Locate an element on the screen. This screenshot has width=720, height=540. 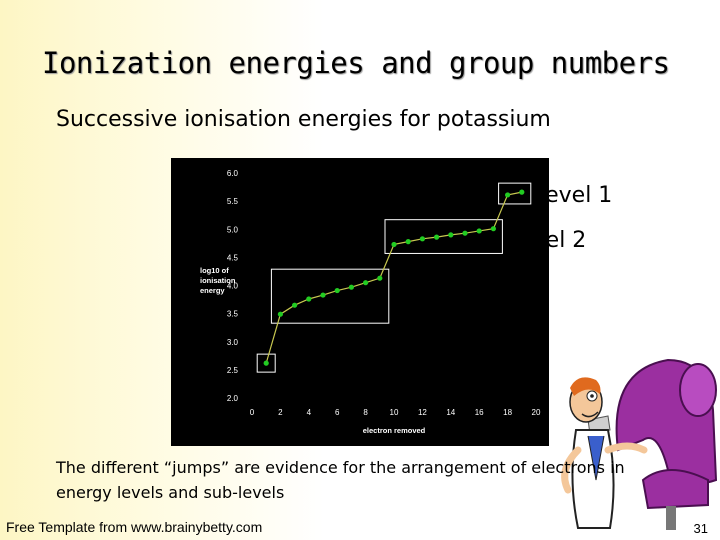
y-tick-label: 5.5 is located at coordinates (233, 201).